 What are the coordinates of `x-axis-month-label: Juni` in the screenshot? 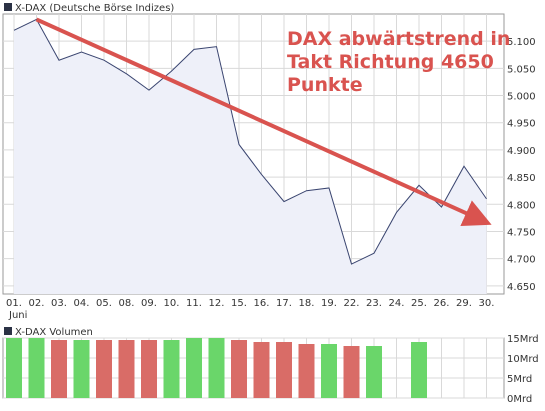 It's located at (17, 315).